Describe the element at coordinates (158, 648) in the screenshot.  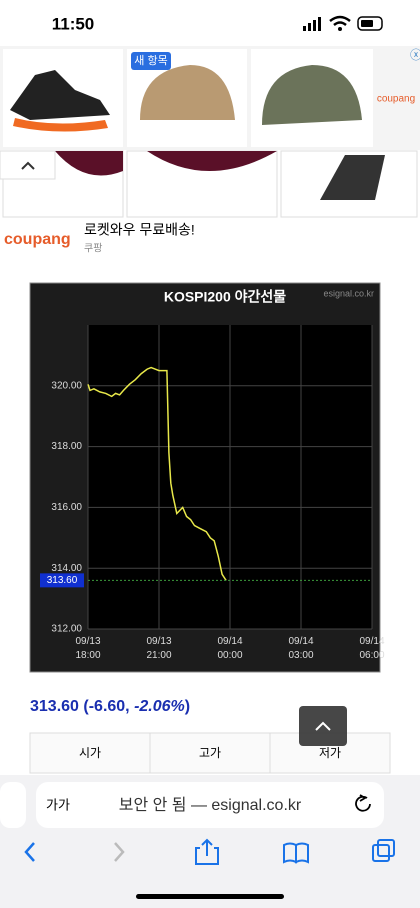
I see `x-tick-label: 09/13 21:00` at that location.